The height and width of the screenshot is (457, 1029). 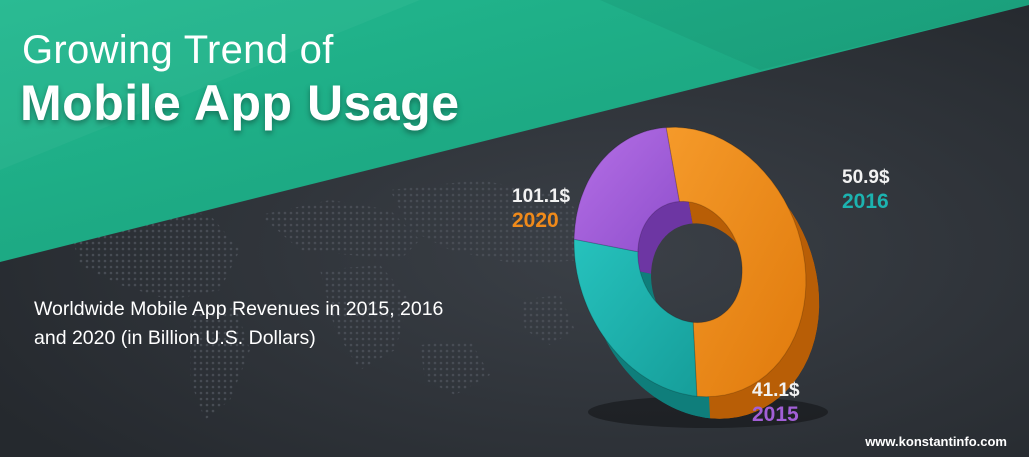 I want to click on data-label-2020: 101.1$ 2020, so click(x=541, y=209).